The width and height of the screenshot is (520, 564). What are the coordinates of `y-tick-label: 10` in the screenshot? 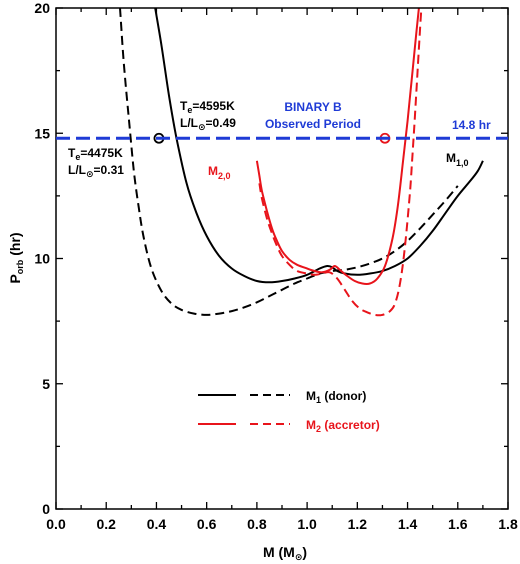 It's located at (42, 259).